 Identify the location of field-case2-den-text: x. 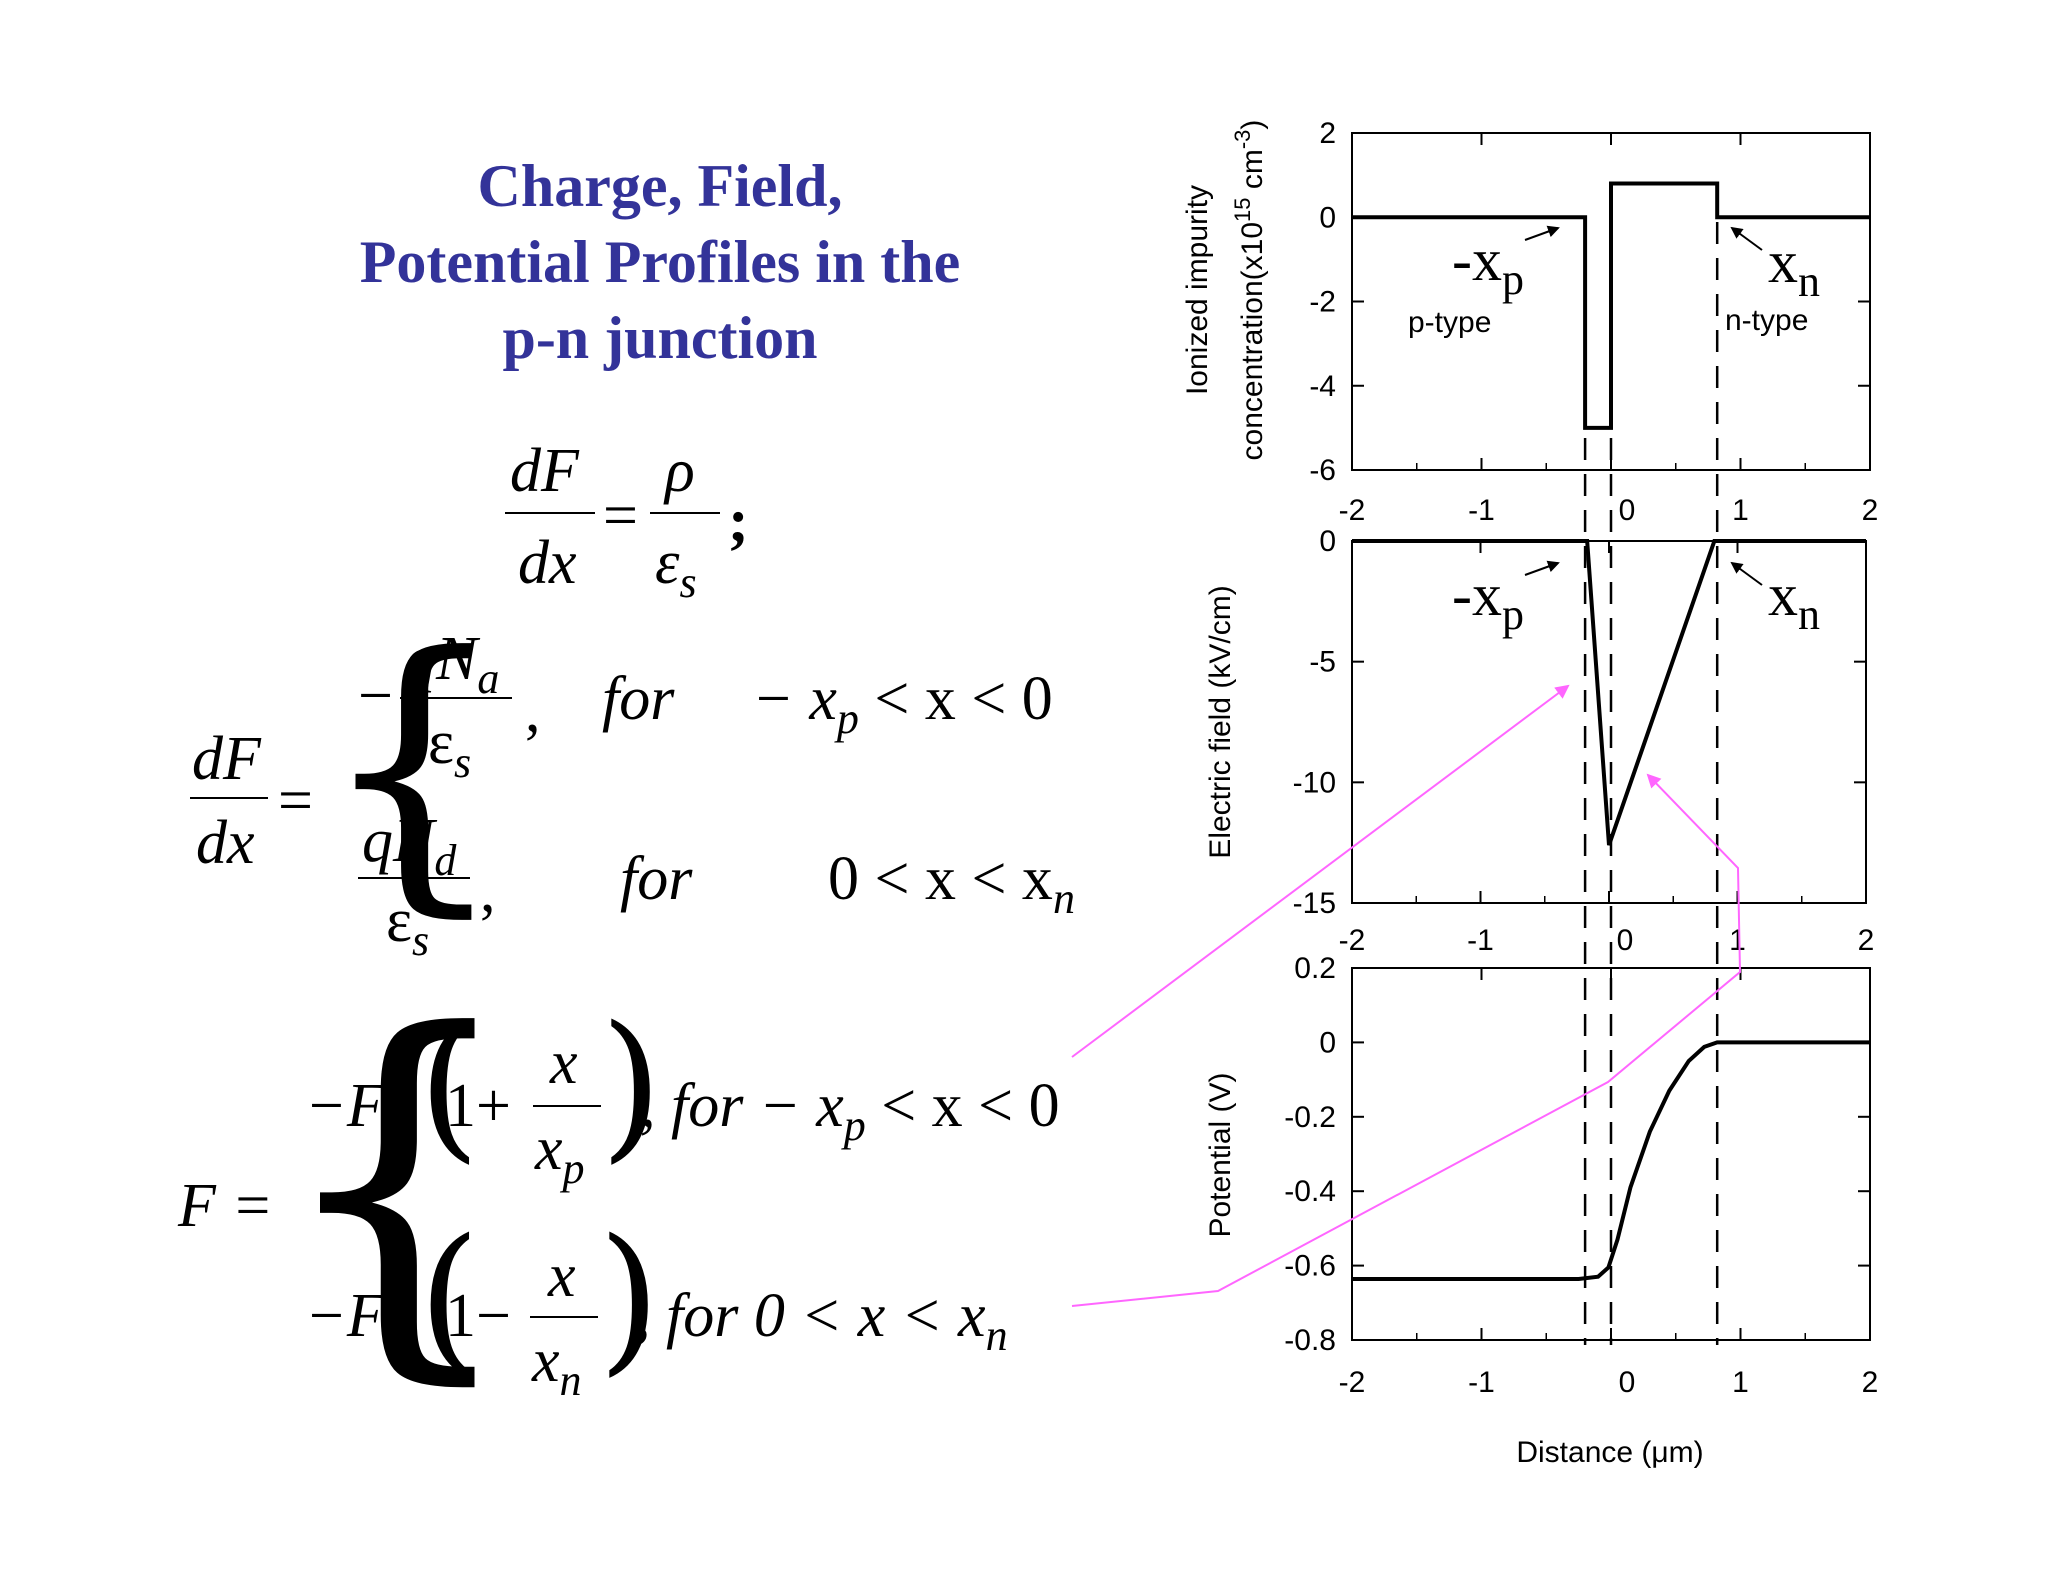
(546, 1361).